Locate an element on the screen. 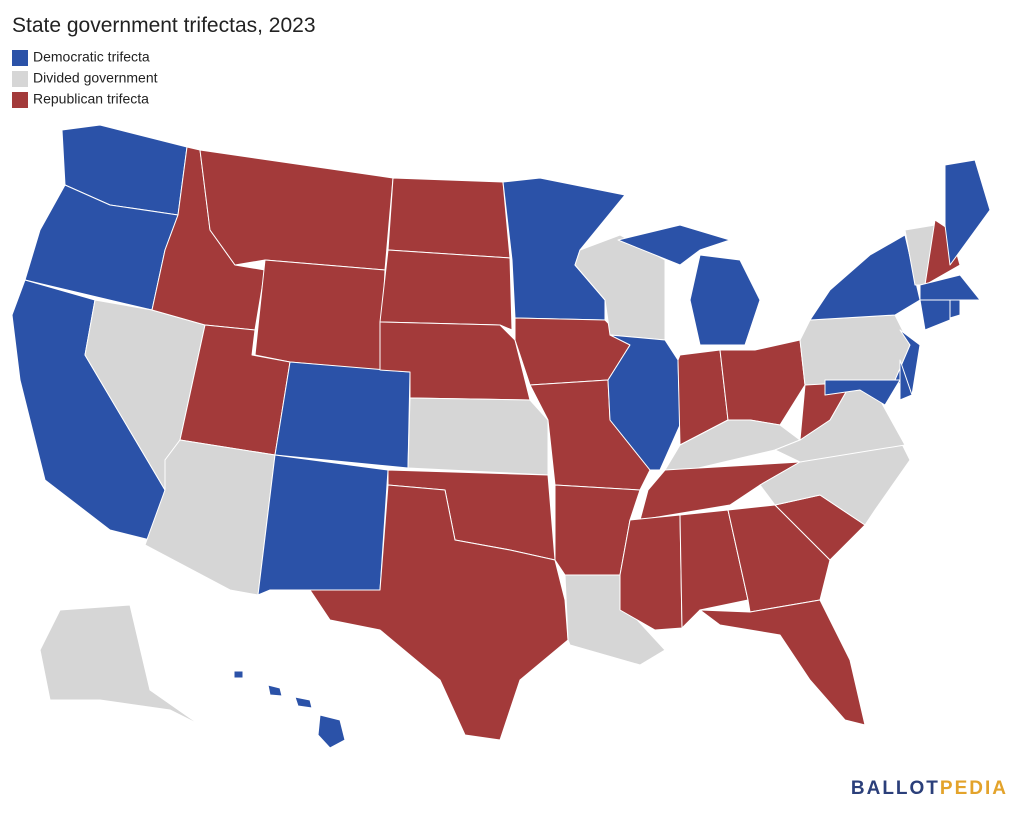  legend-label: Divided government is located at coordinates (95, 78).